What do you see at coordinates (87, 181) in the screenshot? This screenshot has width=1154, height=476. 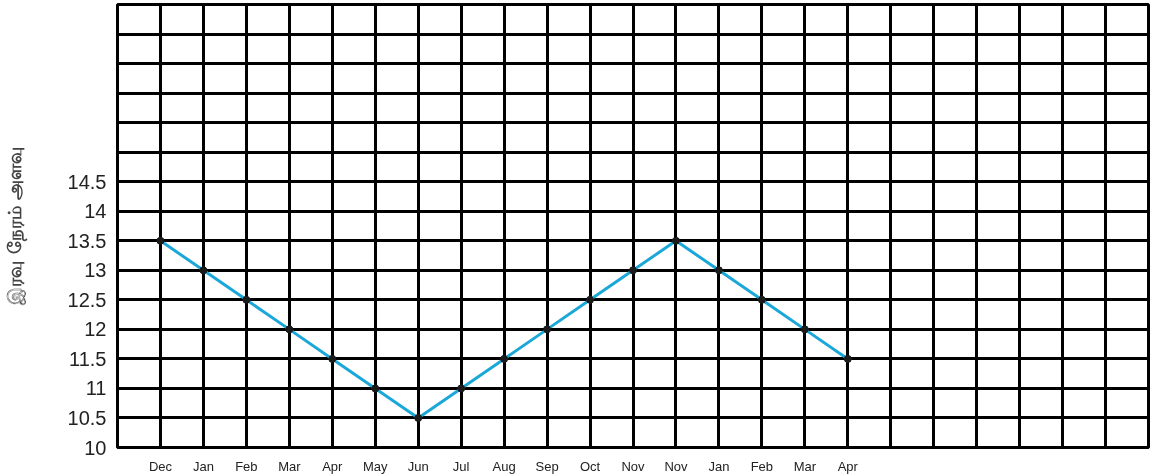 I see `y-tick-label: 14.5` at bounding box center [87, 181].